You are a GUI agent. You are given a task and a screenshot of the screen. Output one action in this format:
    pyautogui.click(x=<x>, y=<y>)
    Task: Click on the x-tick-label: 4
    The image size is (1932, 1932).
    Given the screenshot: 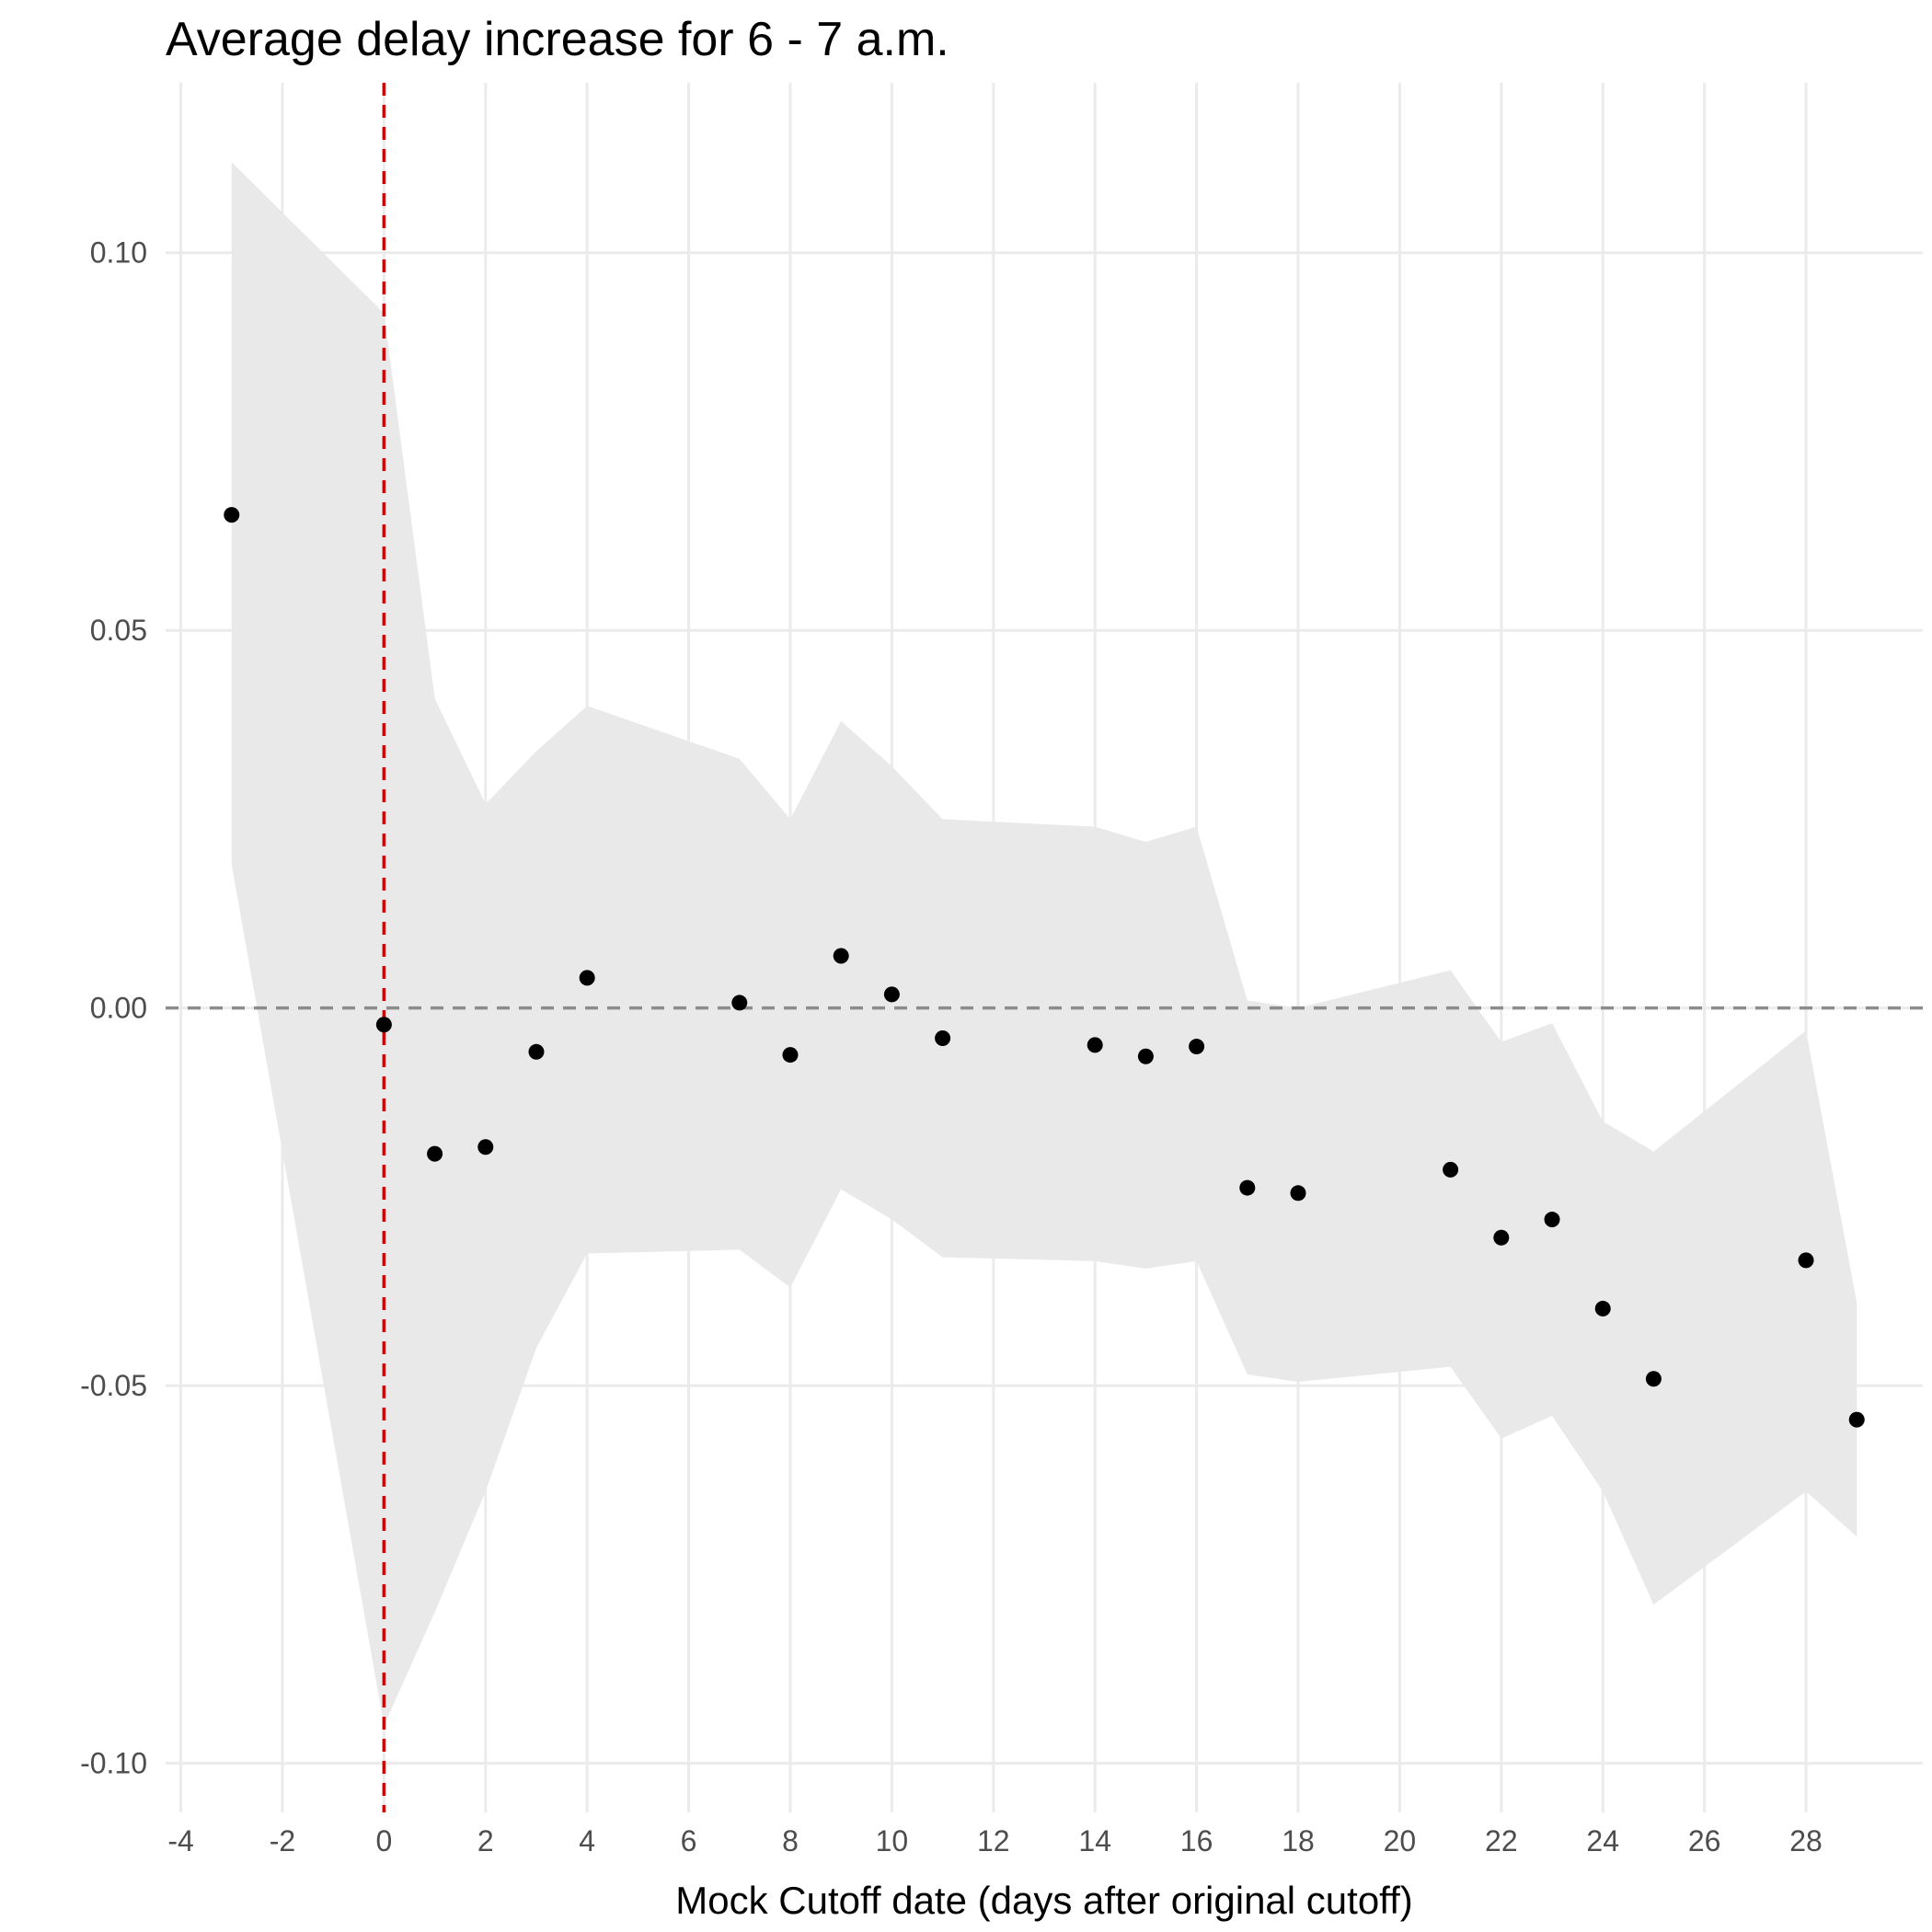 What is the action you would take?
    pyautogui.click(x=587, y=1840)
    